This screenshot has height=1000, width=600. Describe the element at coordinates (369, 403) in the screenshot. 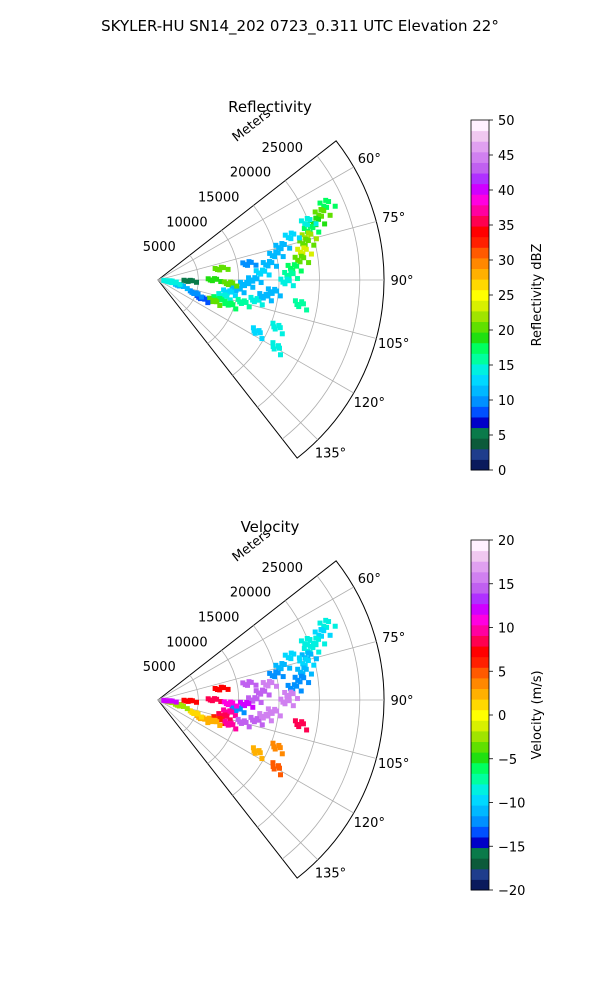

I see `azimuth-tick-label: 120°` at that location.